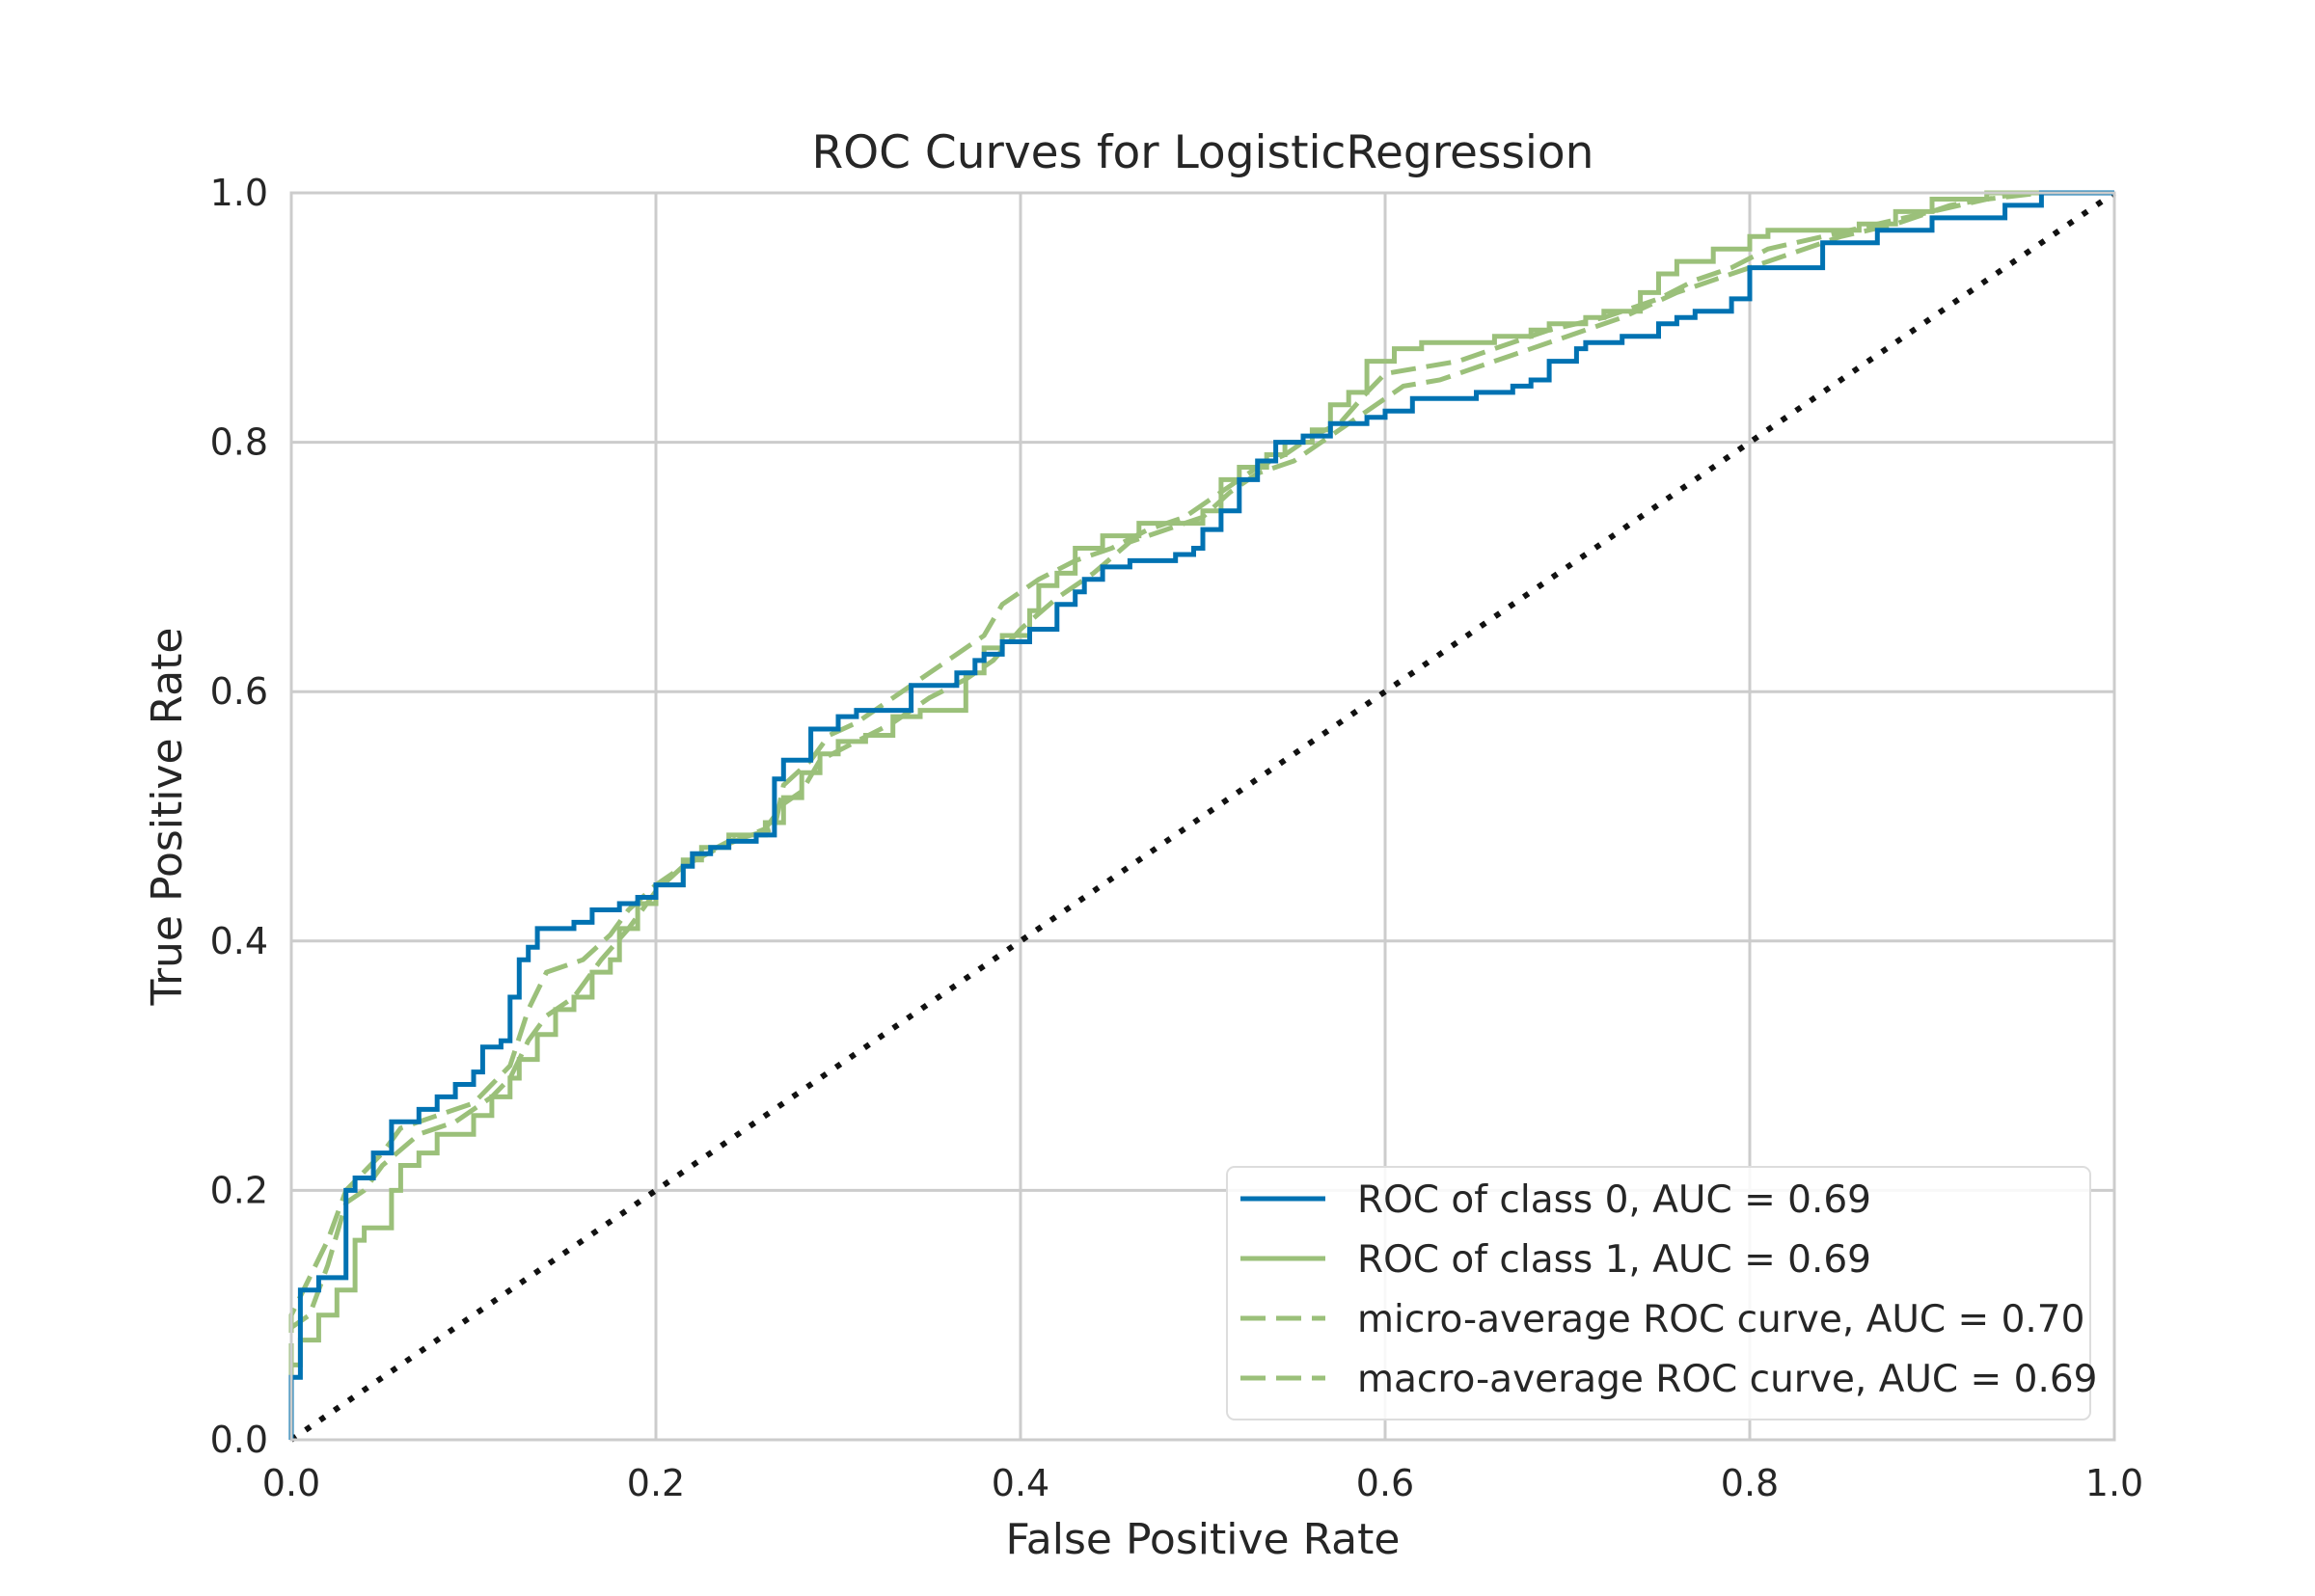 The image size is (2315, 1596). What do you see at coordinates (1614, 1260) in the screenshot?
I see `legend-label: ROC of class 1, AUC = 0.69` at bounding box center [1614, 1260].